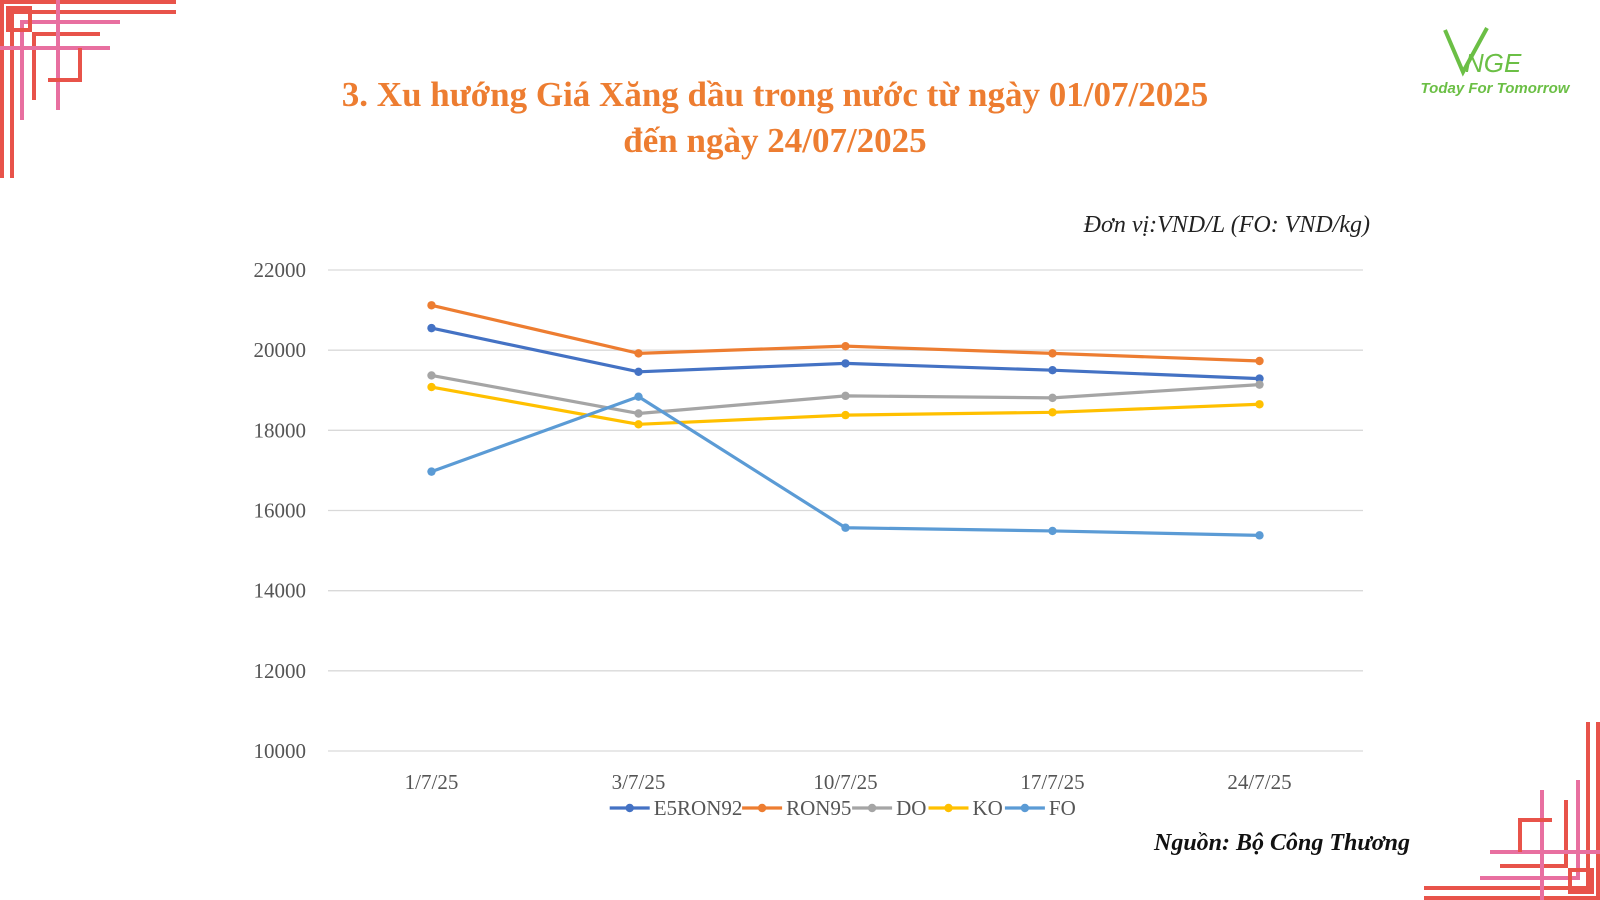 This screenshot has width=1600, height=900. I want to click on source-note: Nguồn: Bộ Công Thương, so click(1282, 843).